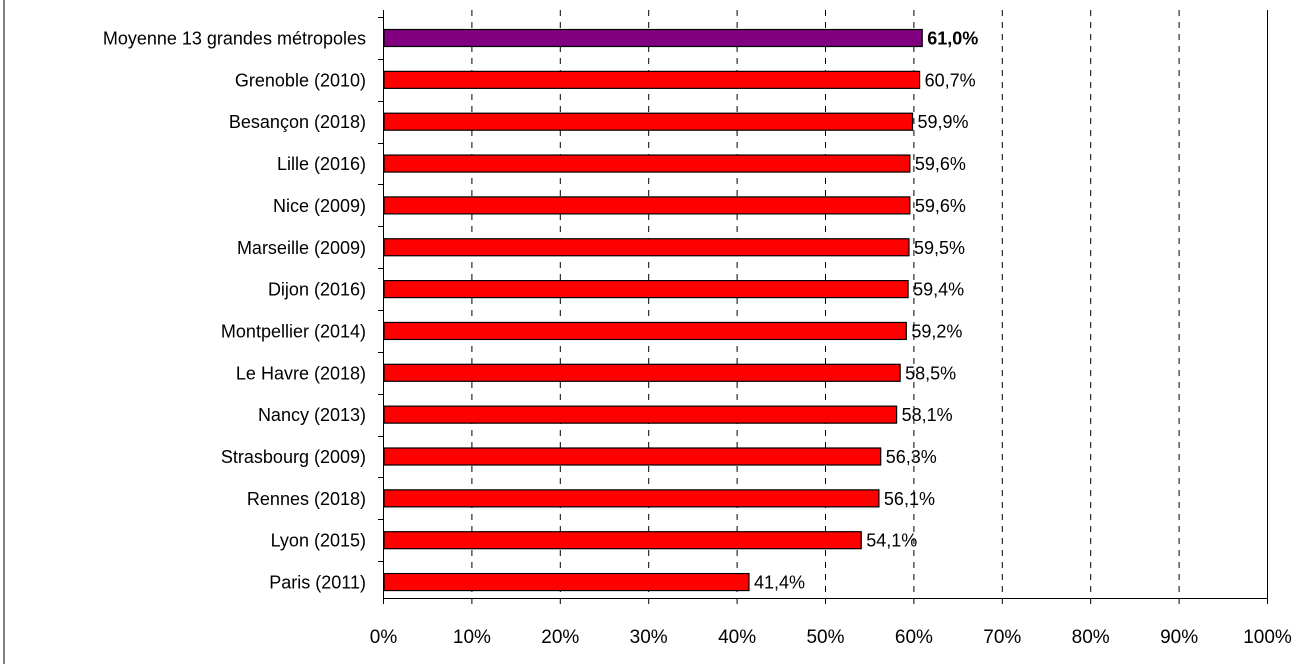  I want to click on category-label: Moyenne 13 grandes métropoles, so click(234, 39).